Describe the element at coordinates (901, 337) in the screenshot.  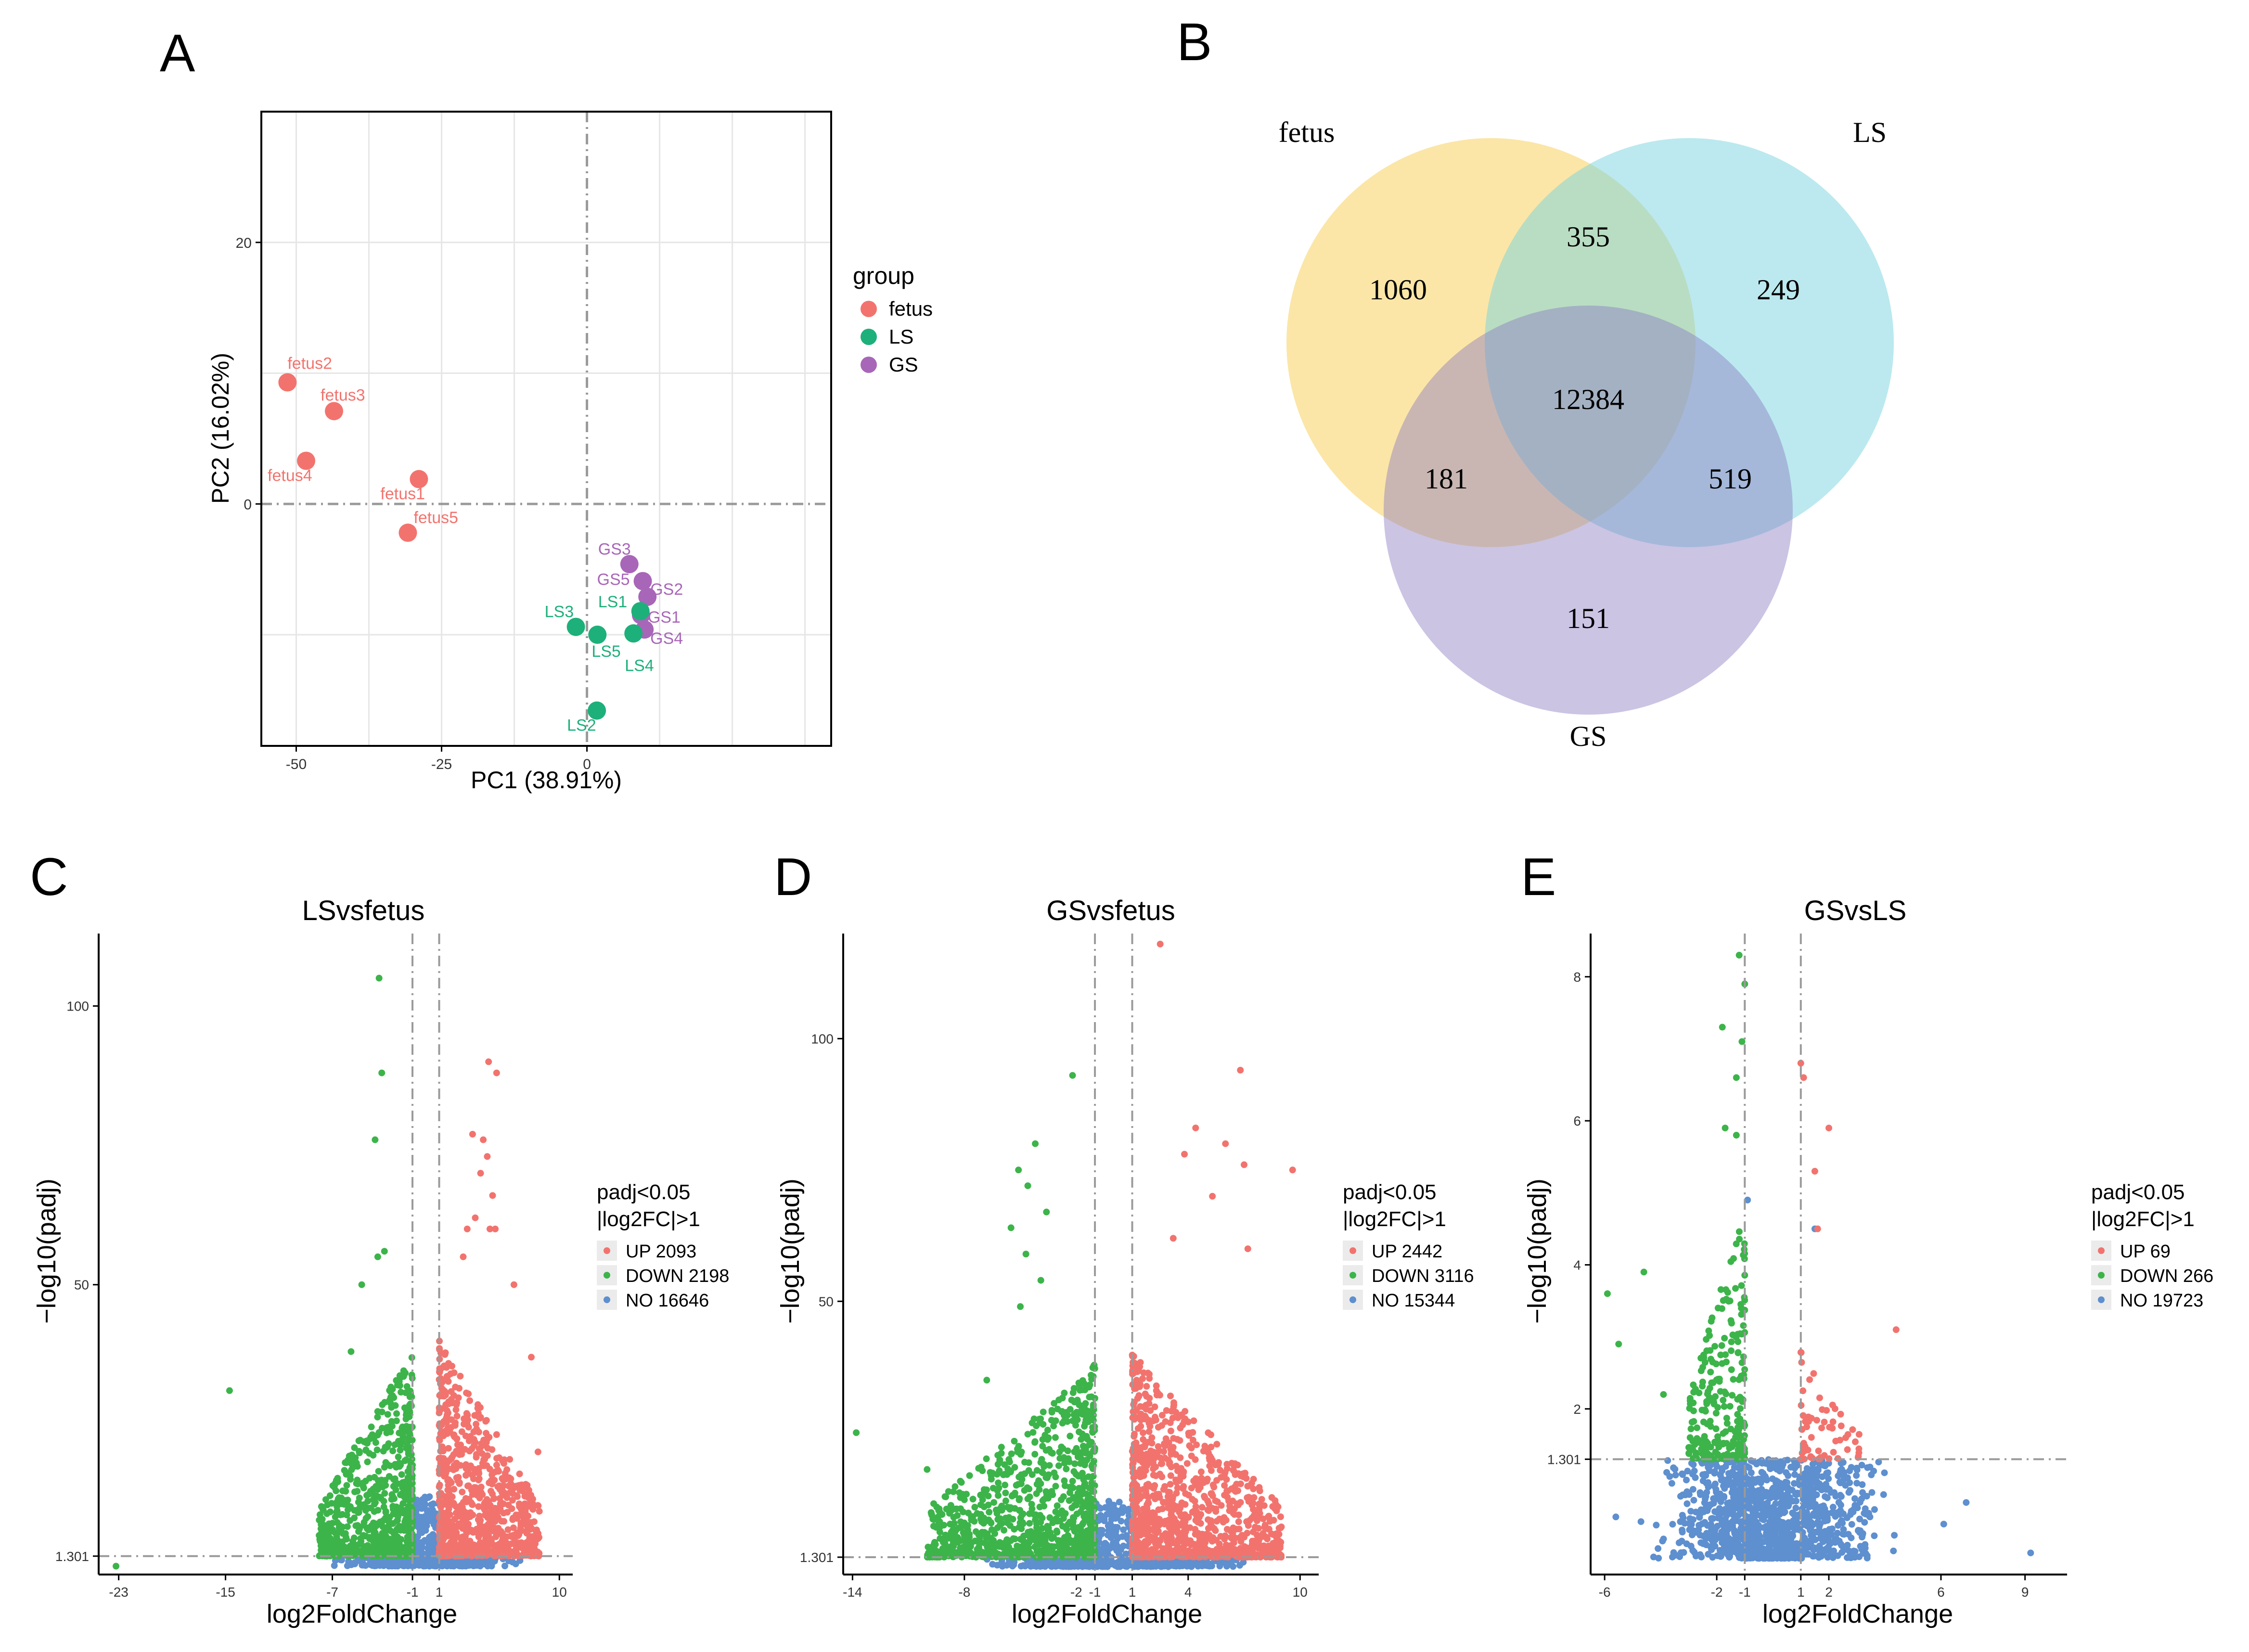
I see `legend-label-ls: LS` at that location.